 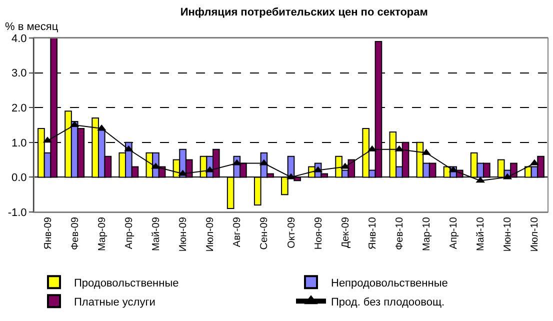 I want to click on x-tick-label: Май-09, so click(x=156, y=234).